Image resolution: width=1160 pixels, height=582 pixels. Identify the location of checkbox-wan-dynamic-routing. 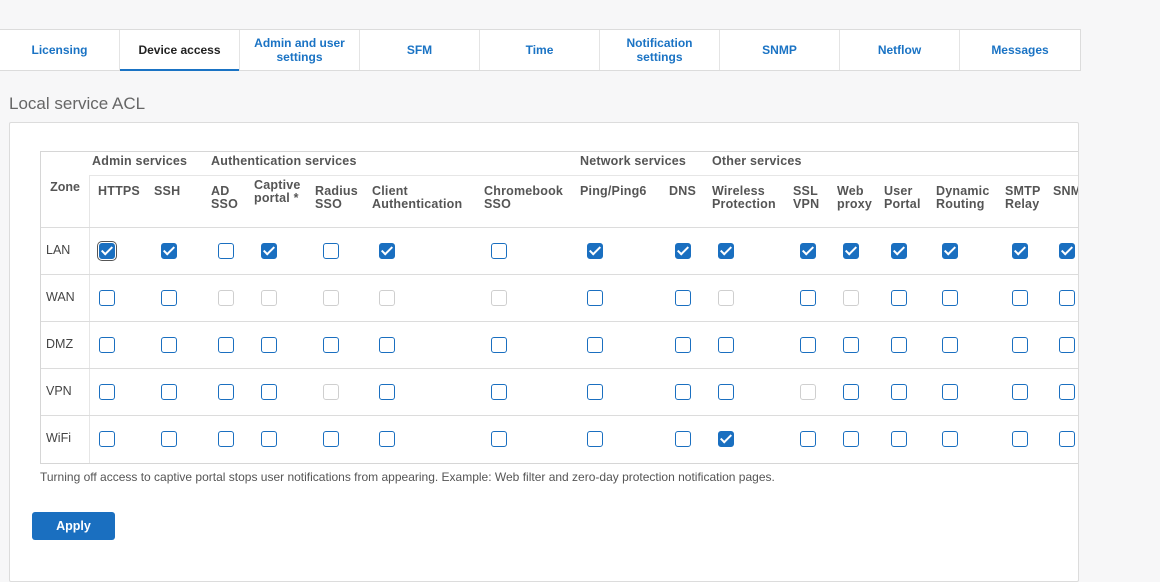
(950, 297).